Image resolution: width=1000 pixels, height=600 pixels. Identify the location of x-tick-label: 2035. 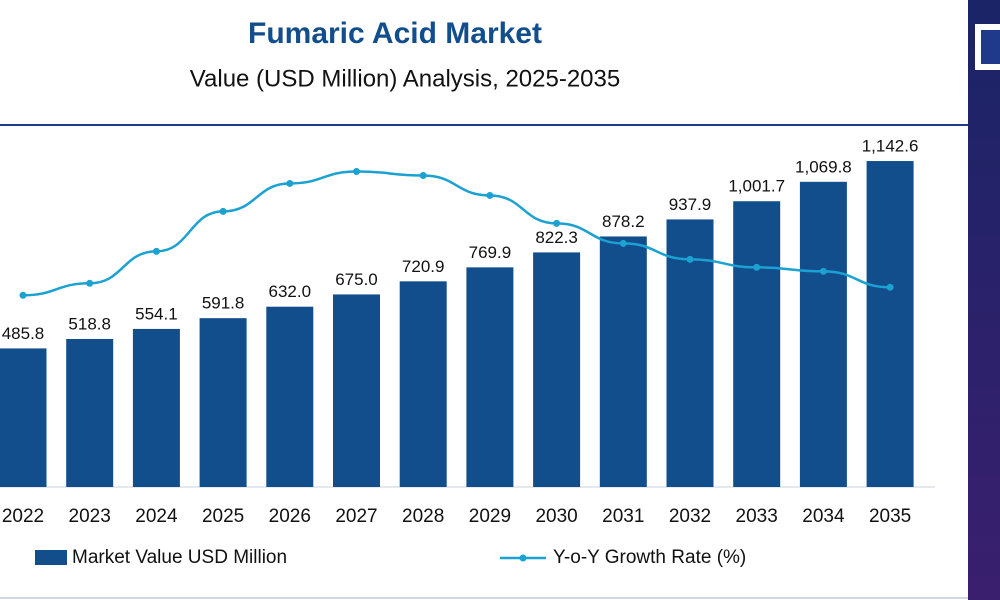
(890, 516).